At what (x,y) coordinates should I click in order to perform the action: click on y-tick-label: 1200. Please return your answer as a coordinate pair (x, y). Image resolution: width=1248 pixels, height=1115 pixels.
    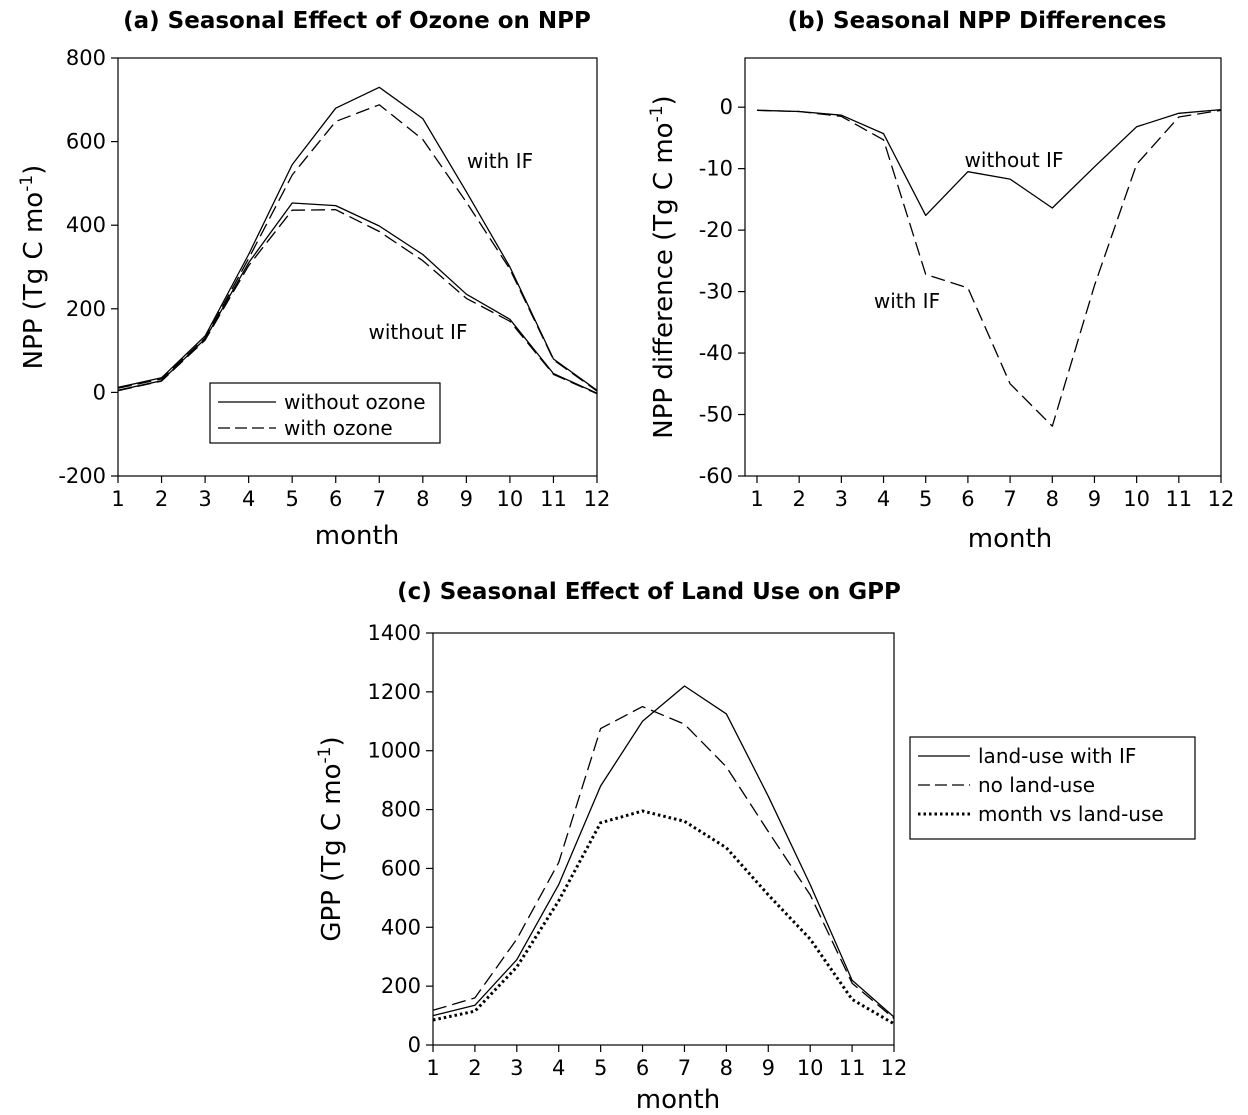
    Looking at the image, I should click on (394, 692).